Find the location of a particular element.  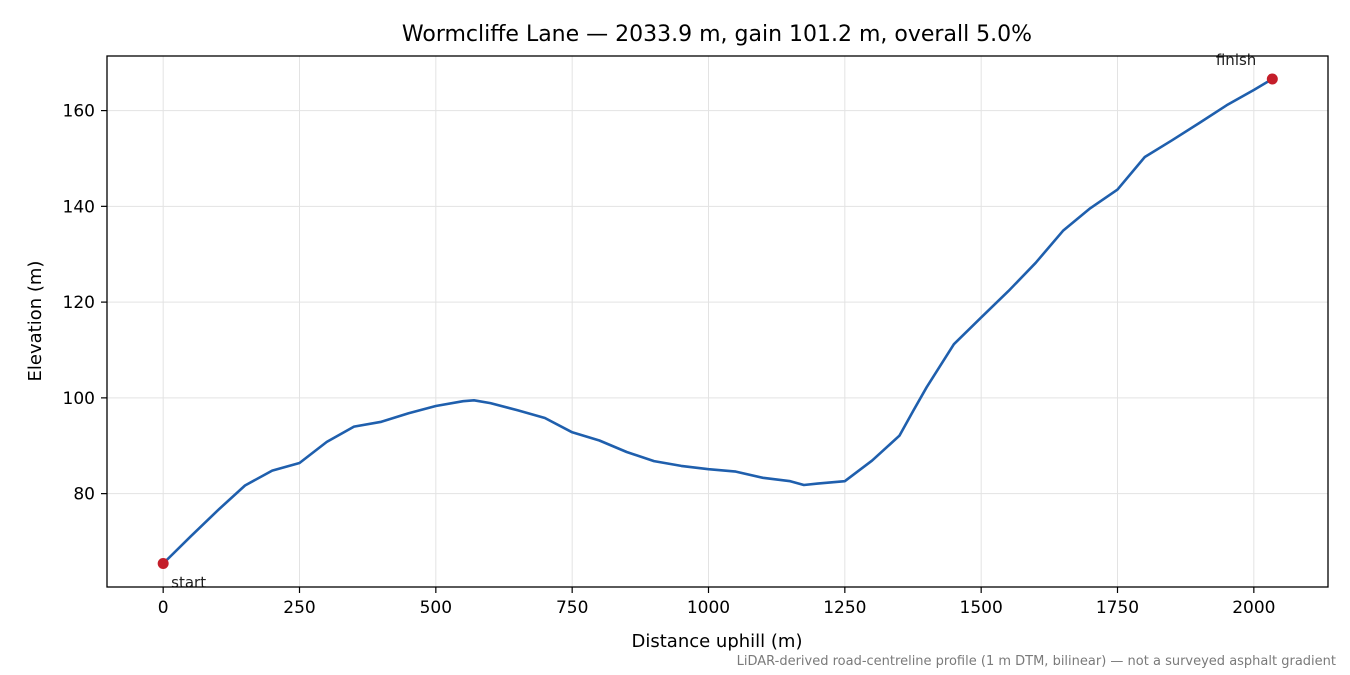

x-tick-label: 0 is located at coordinates (163, 608).